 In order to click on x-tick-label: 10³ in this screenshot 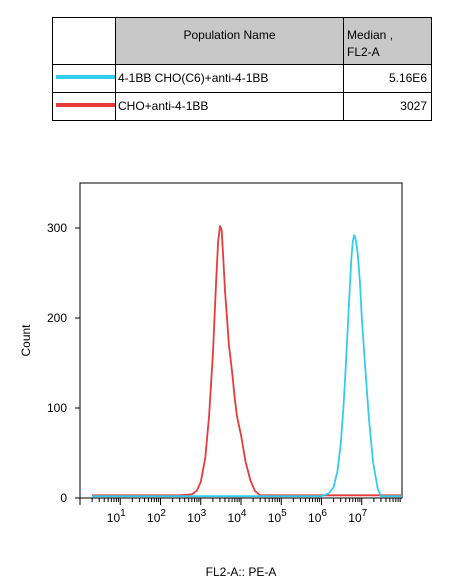, I will do `click(196, 516)`.